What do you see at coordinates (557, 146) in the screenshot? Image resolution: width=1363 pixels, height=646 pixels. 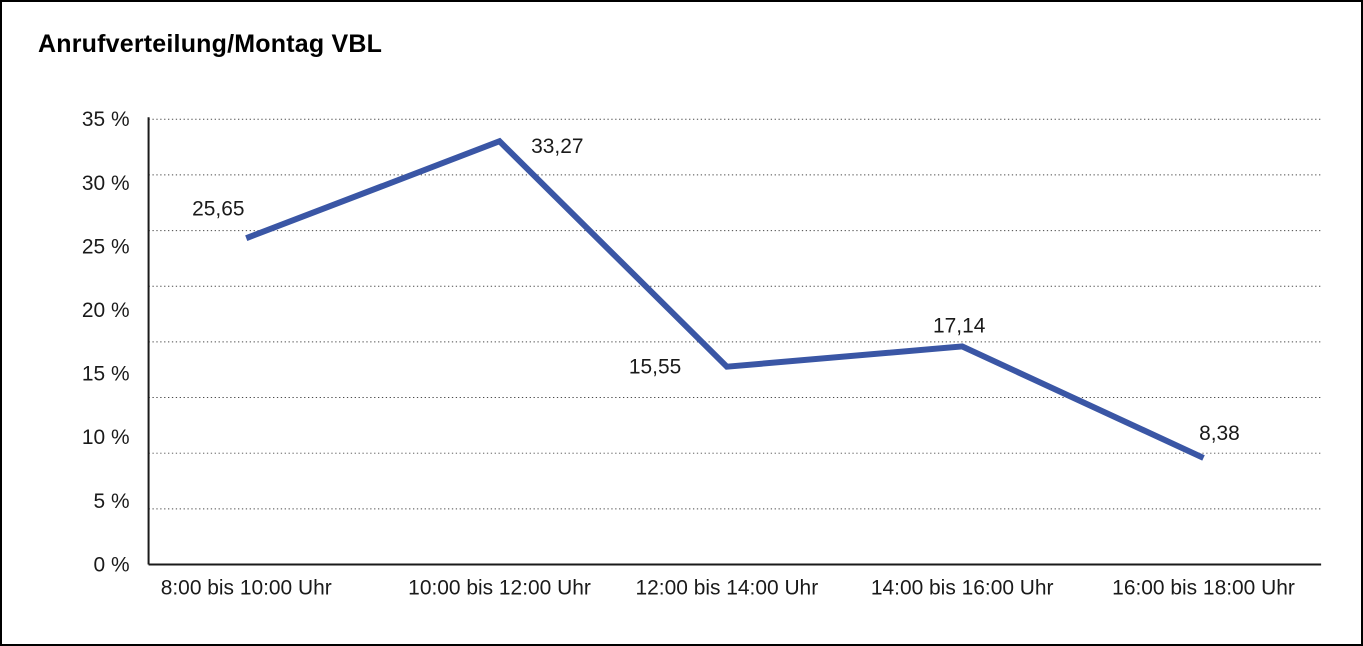 I see `data-point-label: 33,27` at bounding box center [557, 146].